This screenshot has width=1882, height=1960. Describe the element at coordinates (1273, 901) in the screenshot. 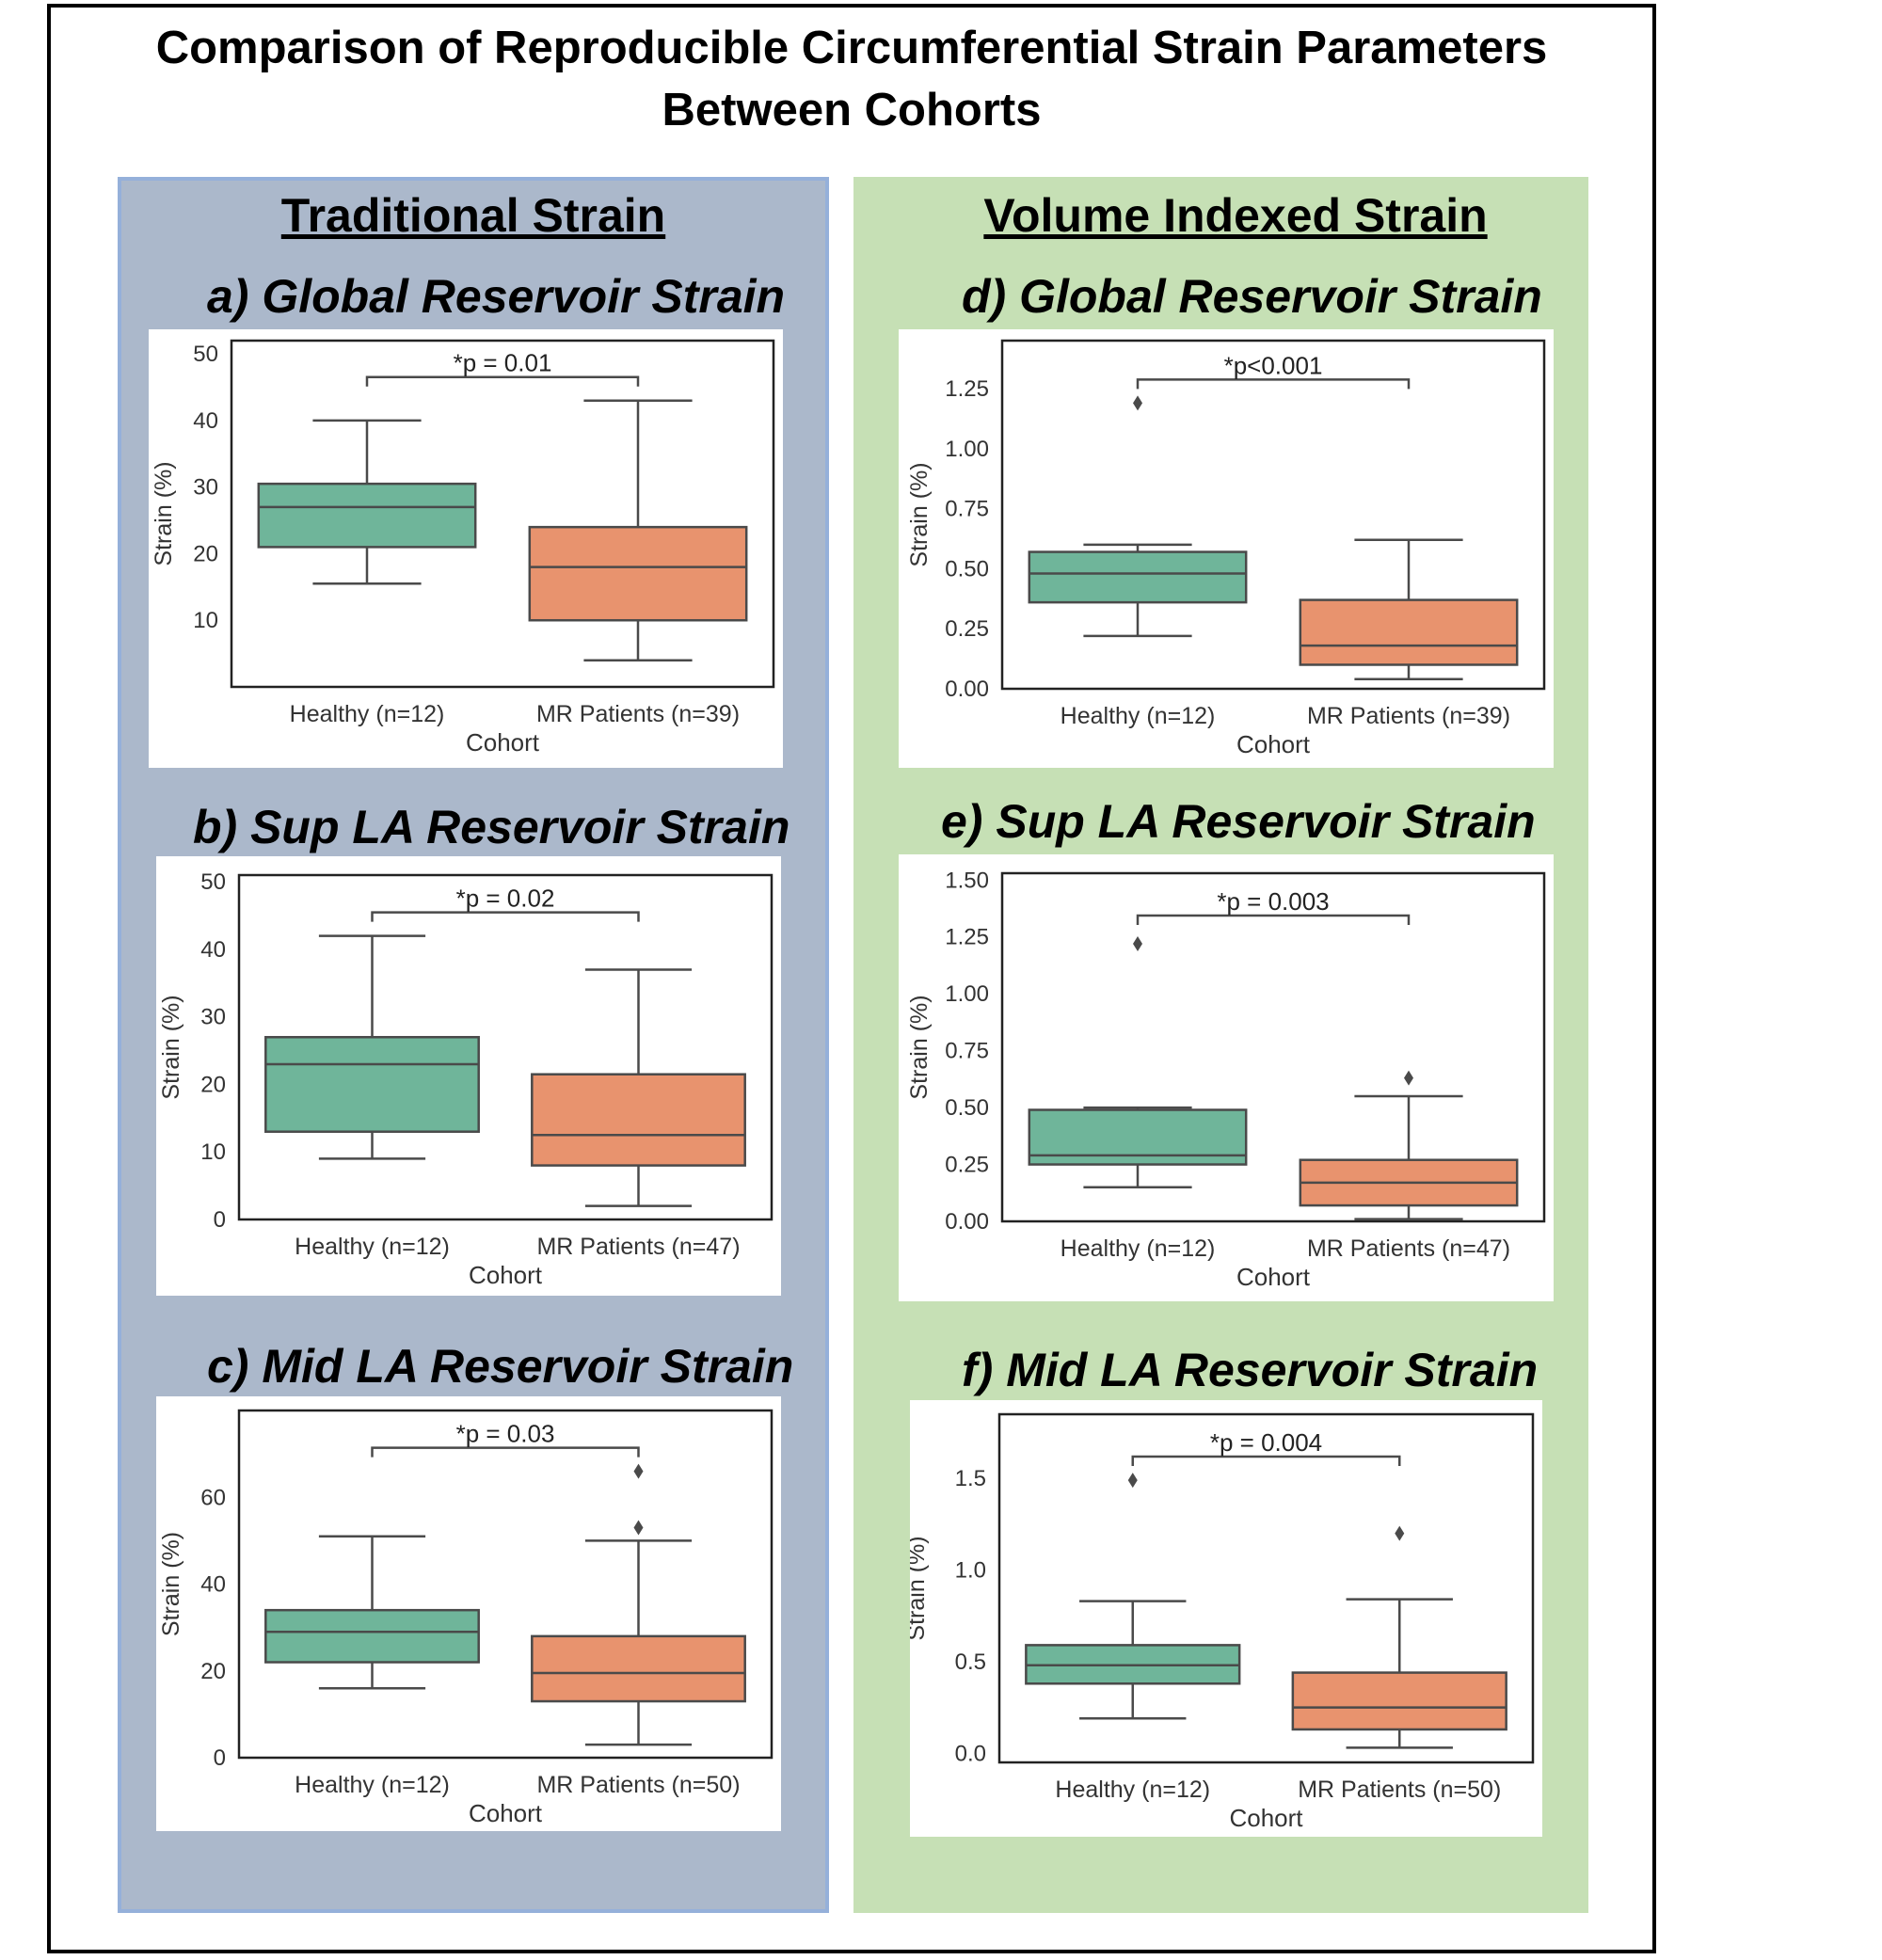

I see `p-value-annotation: *p = 0.003` at that location.